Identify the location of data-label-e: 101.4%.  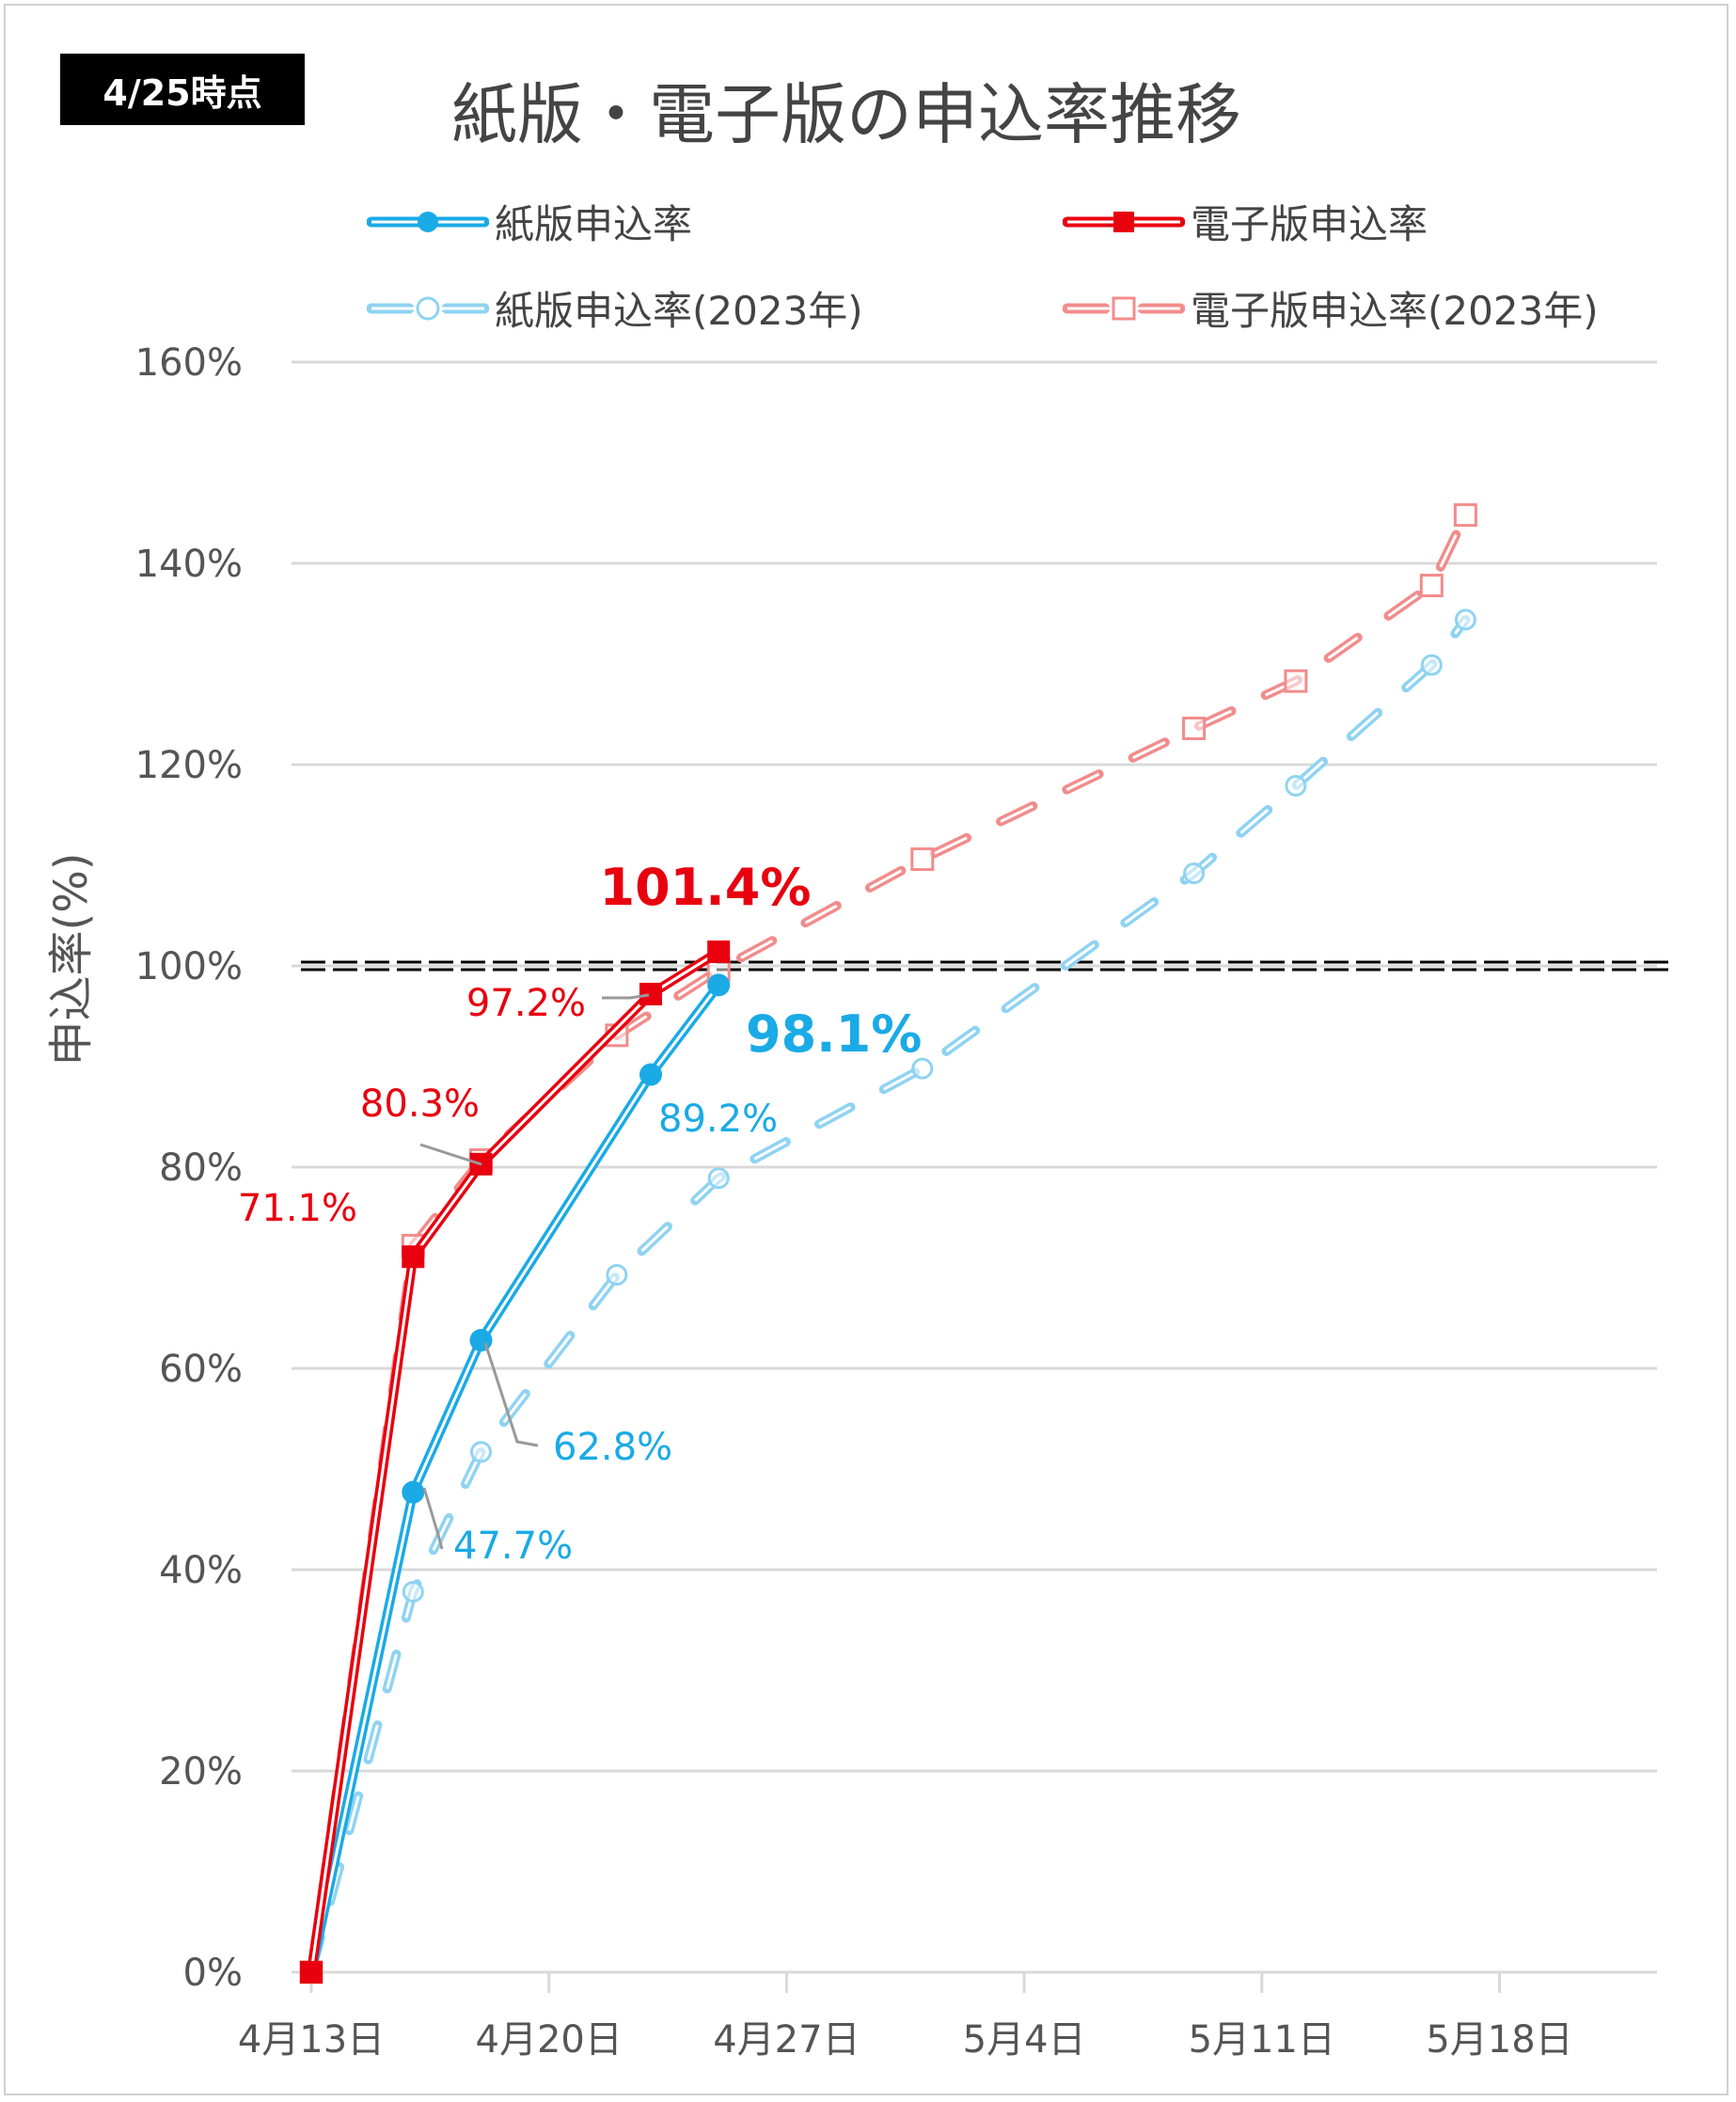
(706, 887).